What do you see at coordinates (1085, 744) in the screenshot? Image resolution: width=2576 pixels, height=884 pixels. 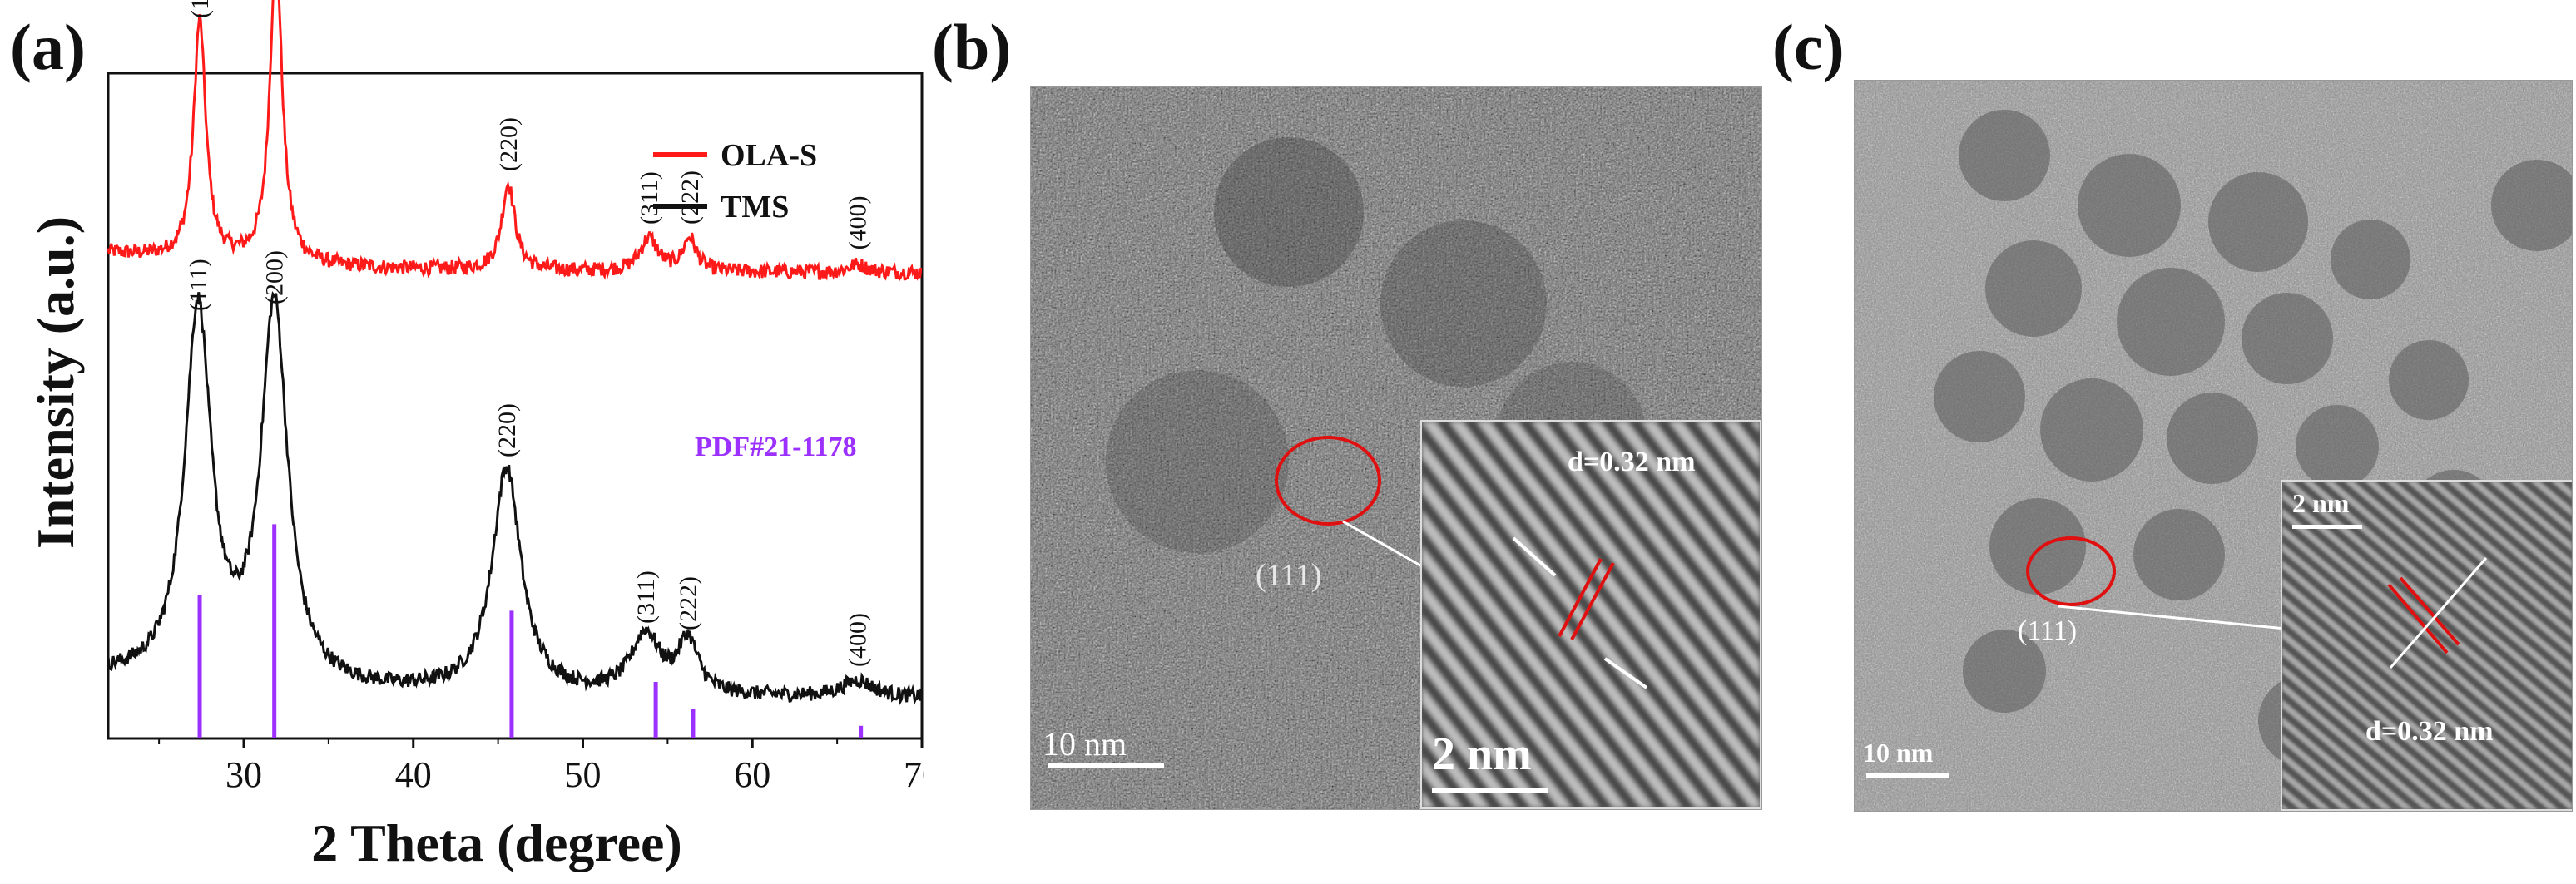 I see `scale-bar-label-b: 10 nm` at bounding box center [1085, 744].